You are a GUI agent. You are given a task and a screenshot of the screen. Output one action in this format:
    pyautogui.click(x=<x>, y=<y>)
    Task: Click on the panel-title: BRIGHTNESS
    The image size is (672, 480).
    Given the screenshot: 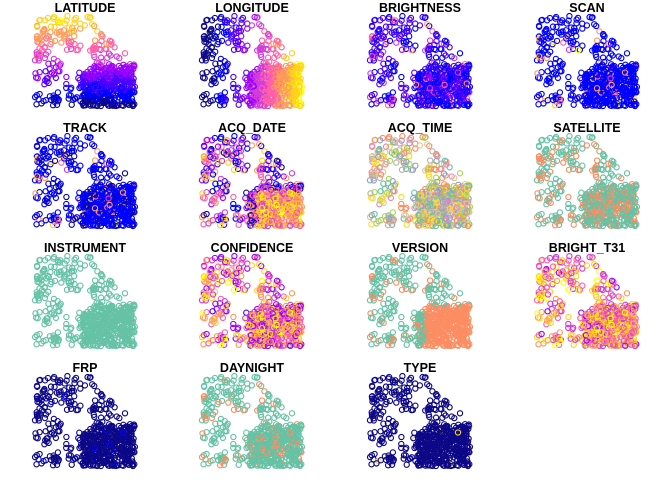 What is the action you would take?
    pyautogui.click(x=420, y=8)
    